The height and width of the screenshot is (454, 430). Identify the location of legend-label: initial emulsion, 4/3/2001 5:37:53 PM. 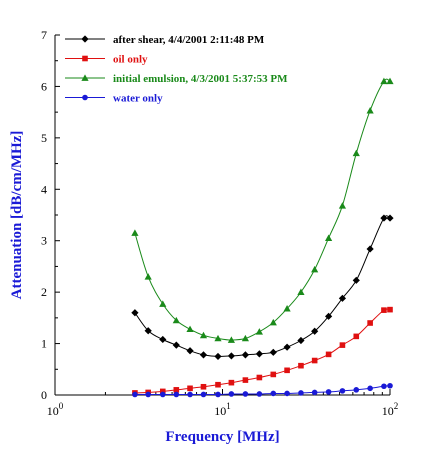
(200, 79).